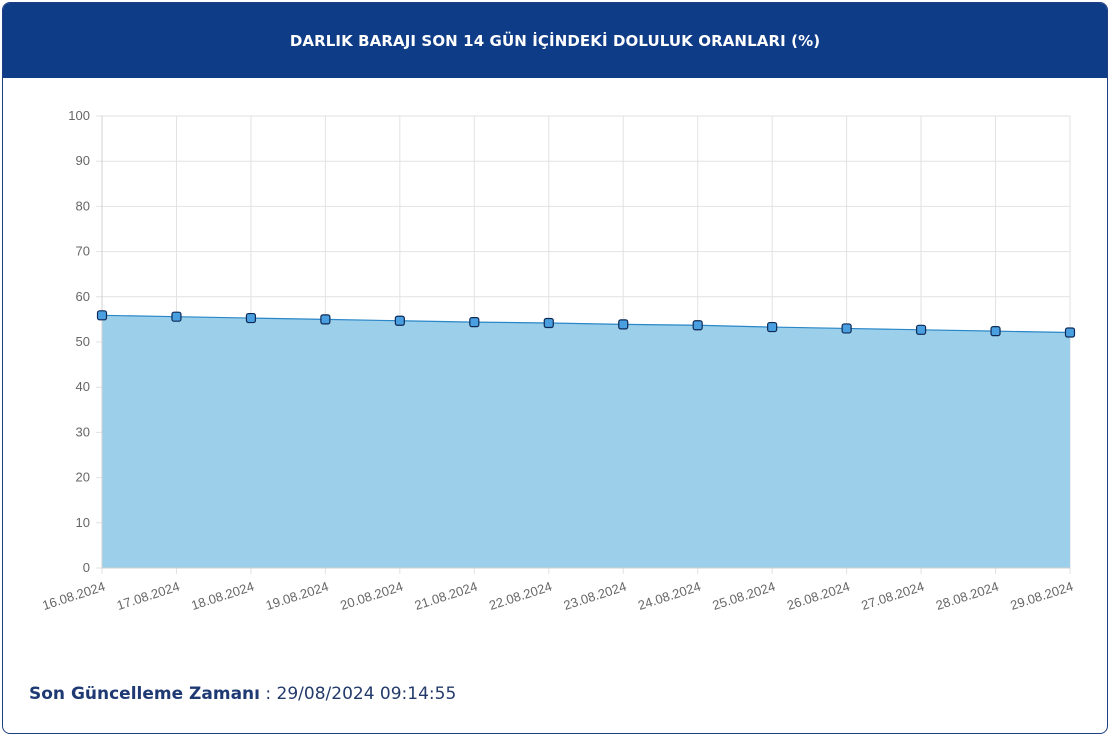  I want to click on x-tick-label: 29.08.2024, so click(1041, 596).